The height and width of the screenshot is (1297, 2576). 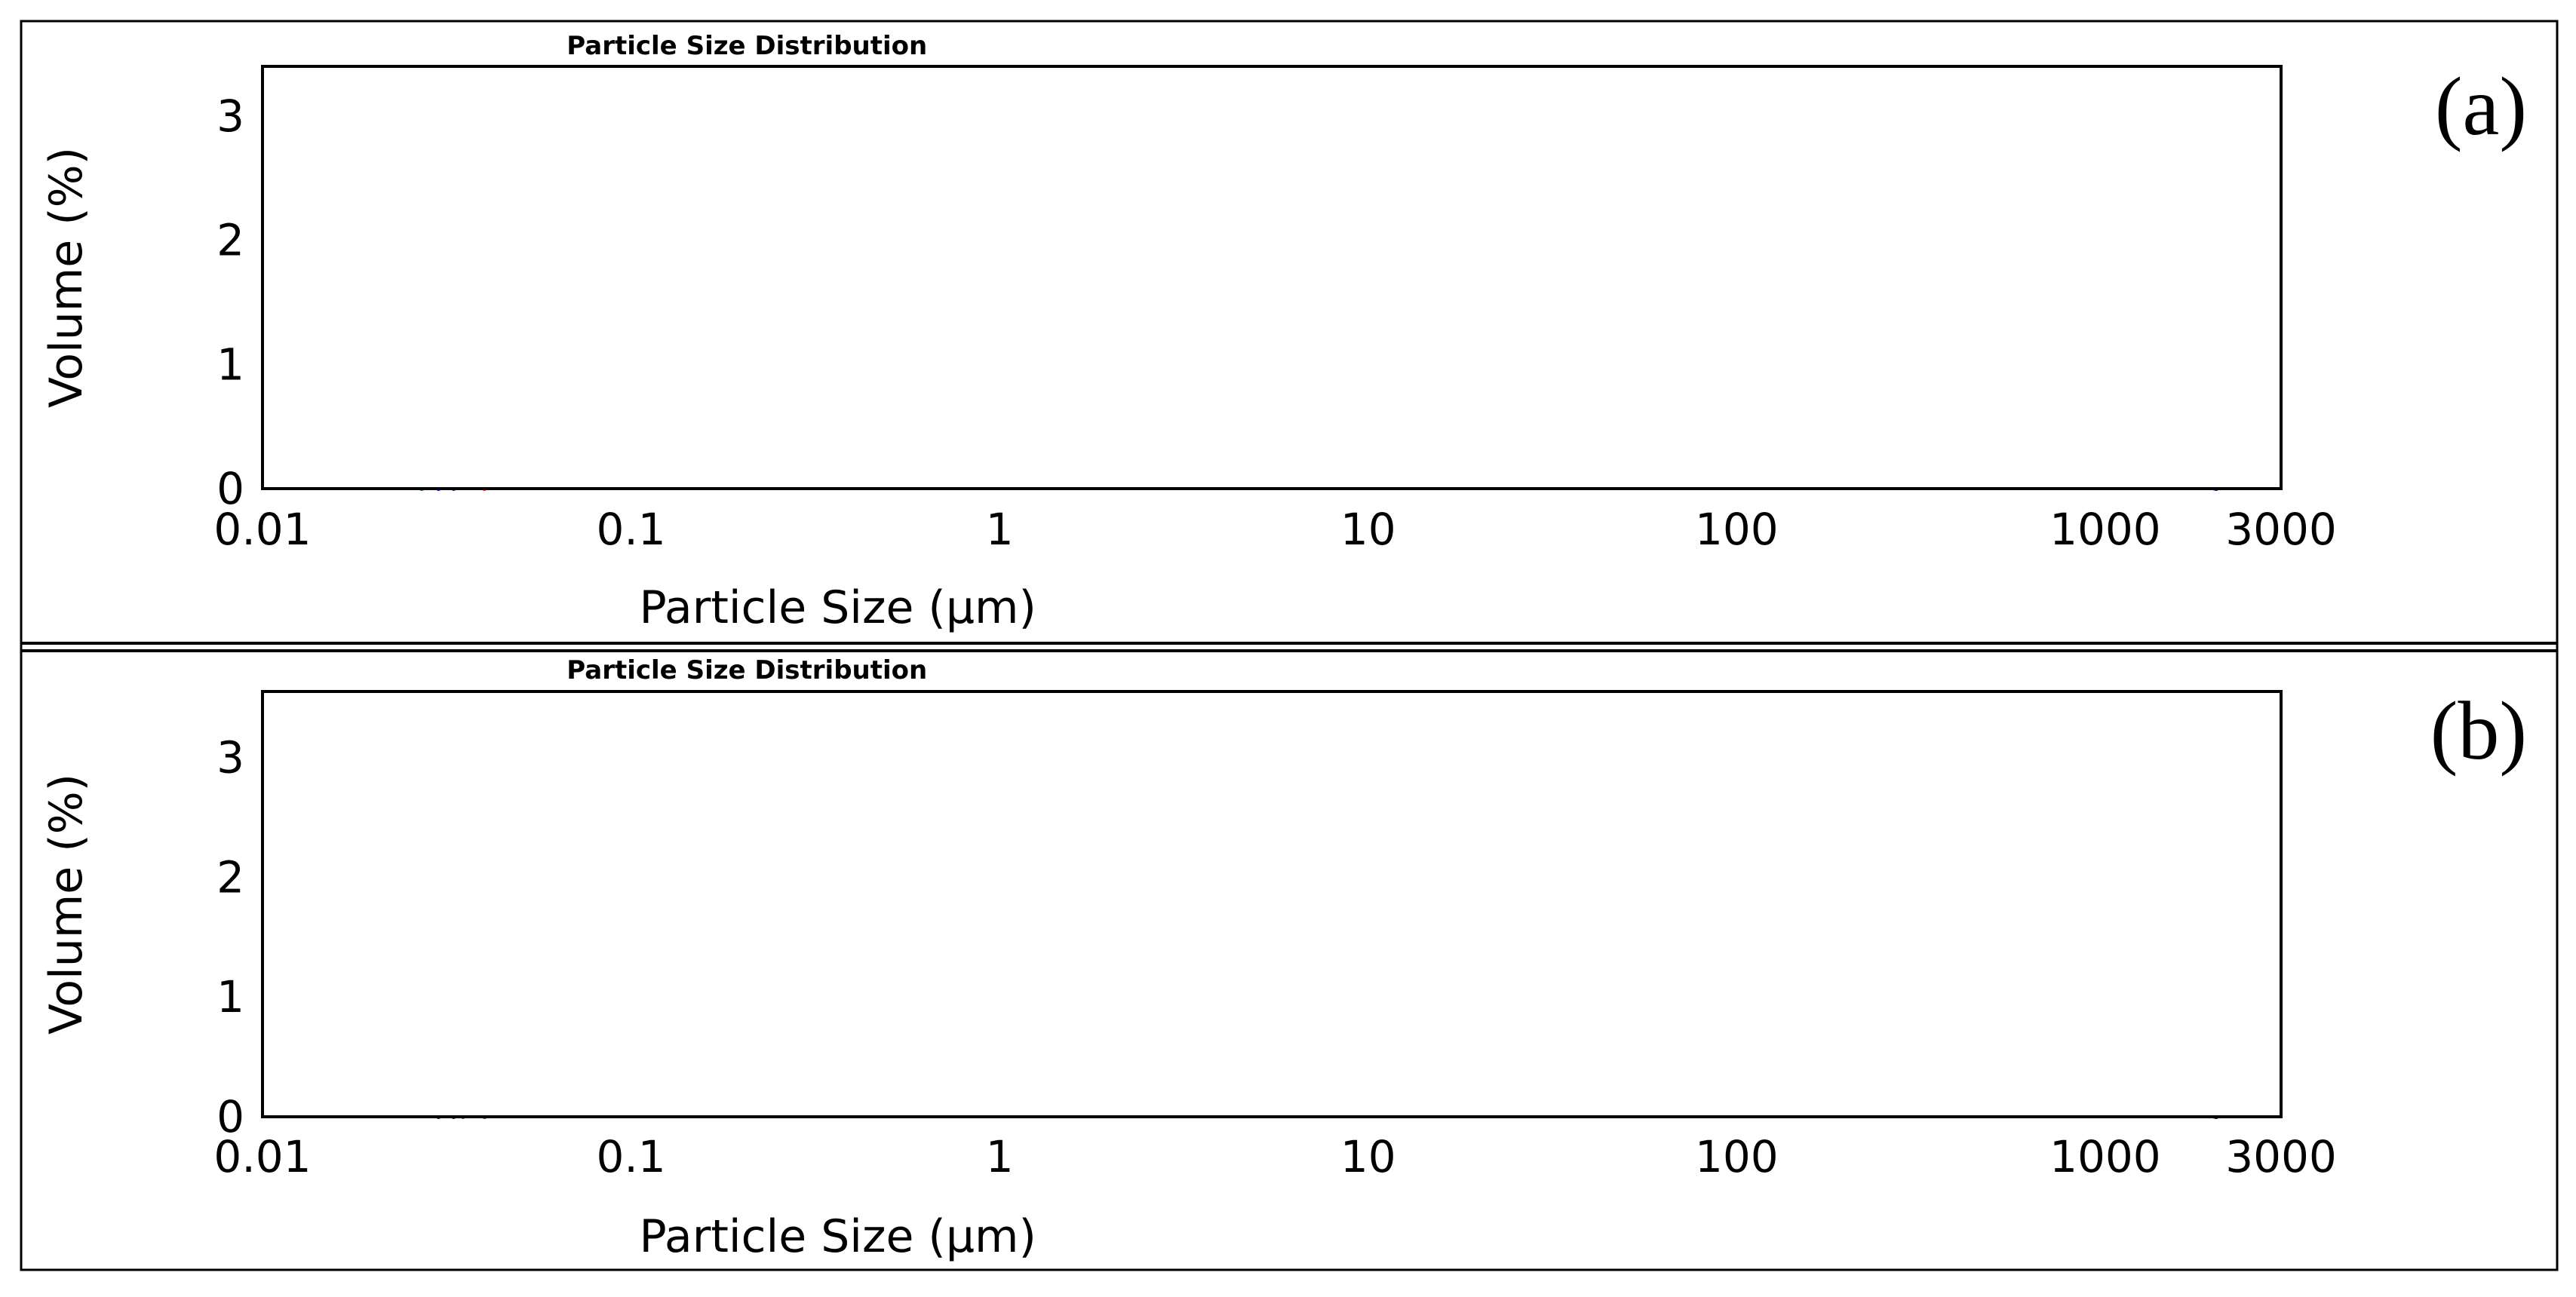 What do you see at coordinates (2481, 106) in the screenshot?
I see `panel-label: (a)` at bounding box center [2481, 106].